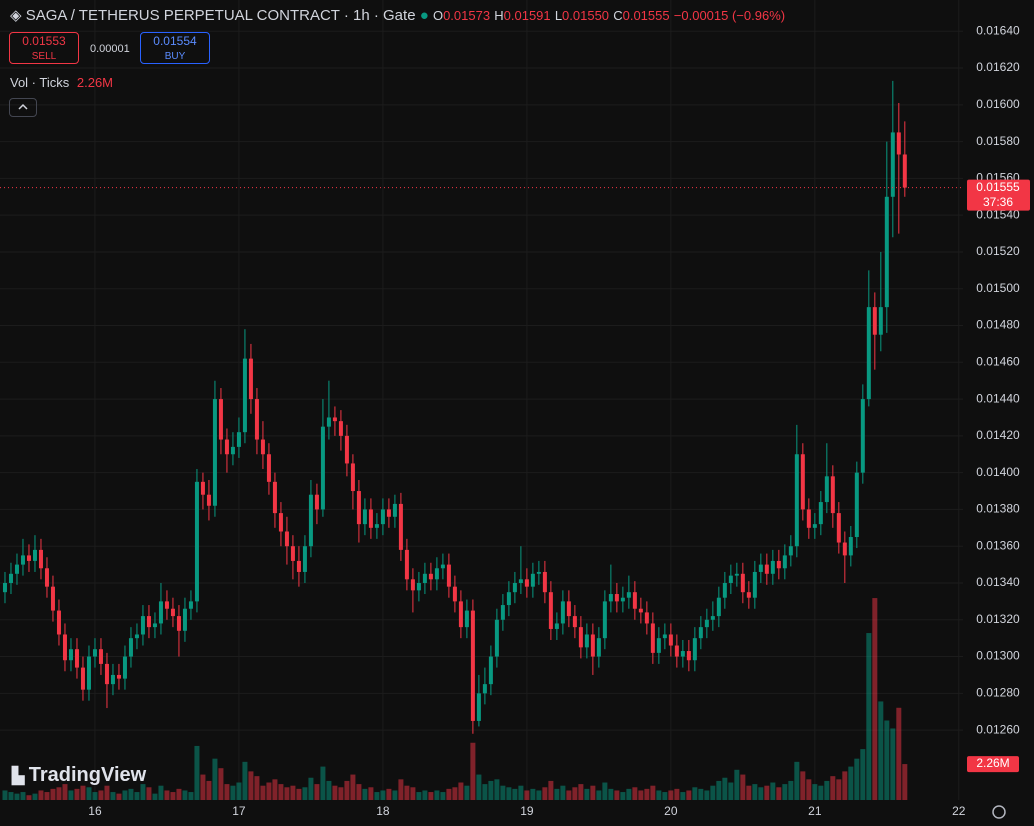 The height and width of the screenshot is (826, 1034). I want to click on sell-label: SELL, so click(44, 56).